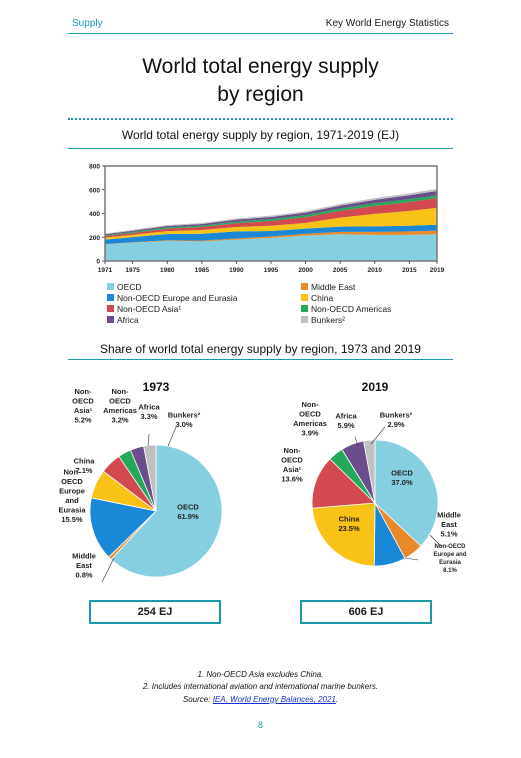  What do you see at coordinates (274, 699) in the screenshot?
I see `source-link: IEA, World Energy Balances, 2021` at bounding box center [274, 699].